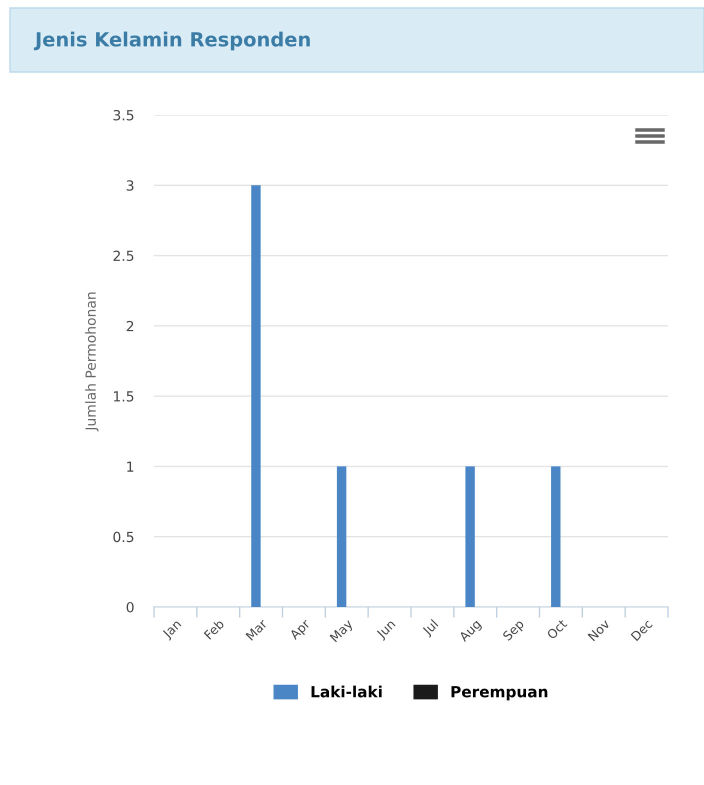 The image size is (704, 785). What do you see at coordinates (130, 326) in the screenshot?
I see `y-tick-label: 2` at bounding box center [130, 326].